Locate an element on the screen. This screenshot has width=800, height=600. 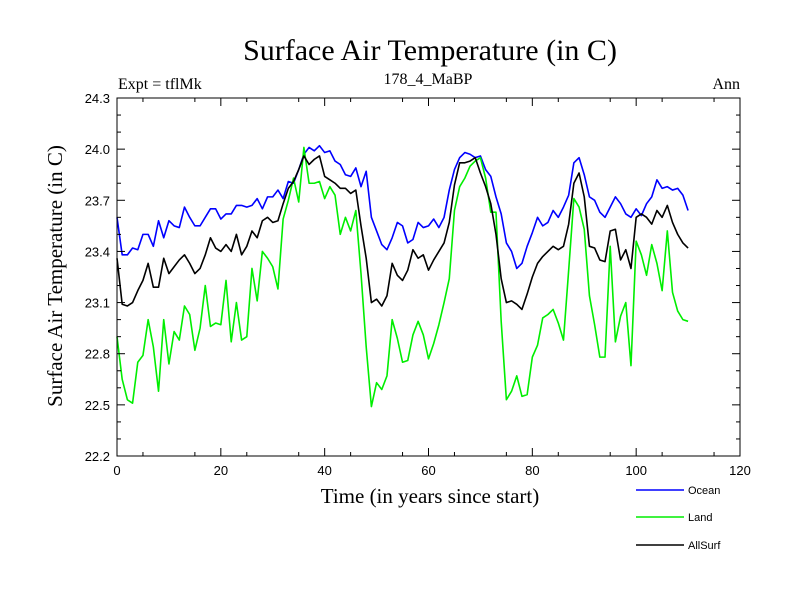
x-tick-label: 20 is located at coordinates (221, 470).